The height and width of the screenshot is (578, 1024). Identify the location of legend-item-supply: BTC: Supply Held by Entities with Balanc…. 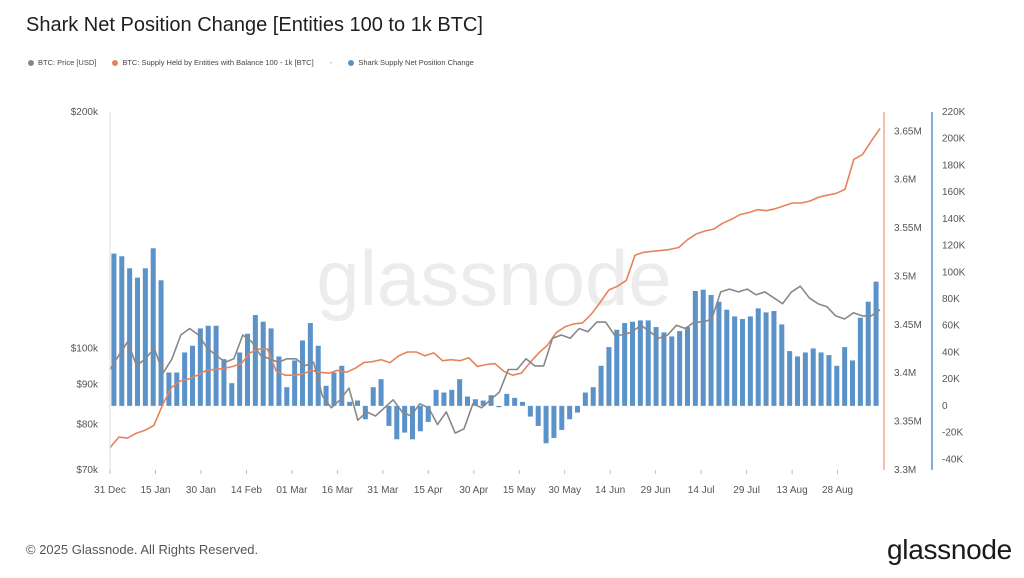
(213, 62).